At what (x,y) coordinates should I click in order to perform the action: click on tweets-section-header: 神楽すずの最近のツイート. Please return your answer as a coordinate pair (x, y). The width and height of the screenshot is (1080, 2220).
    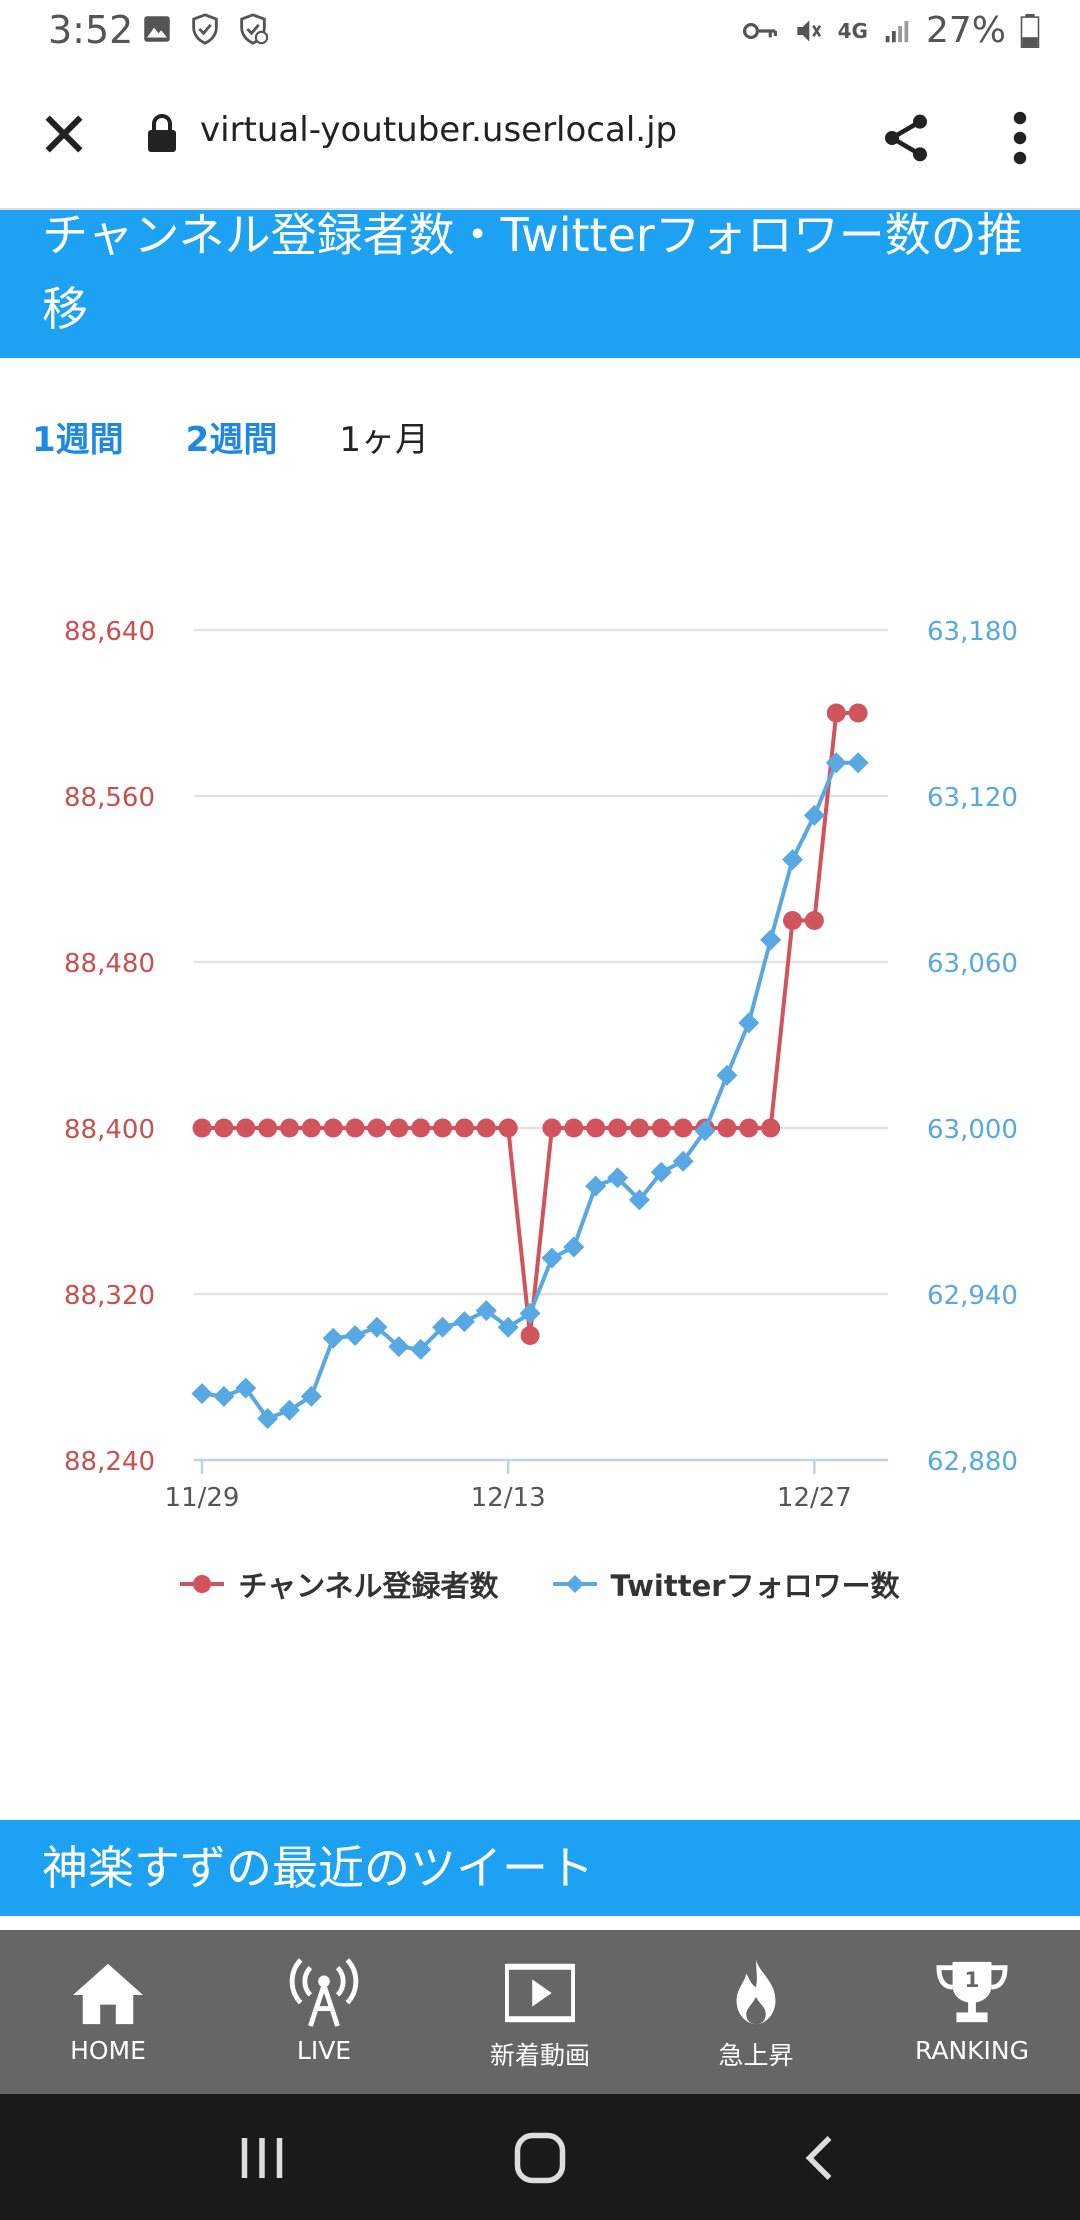
    Looking at the image, I should click on (540, 1868).